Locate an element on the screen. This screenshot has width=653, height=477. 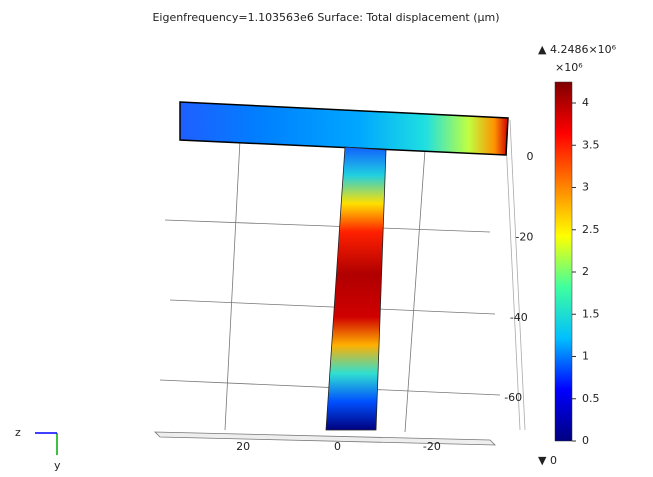
x-tick-label: -20 is located at coordinates (432, 446).